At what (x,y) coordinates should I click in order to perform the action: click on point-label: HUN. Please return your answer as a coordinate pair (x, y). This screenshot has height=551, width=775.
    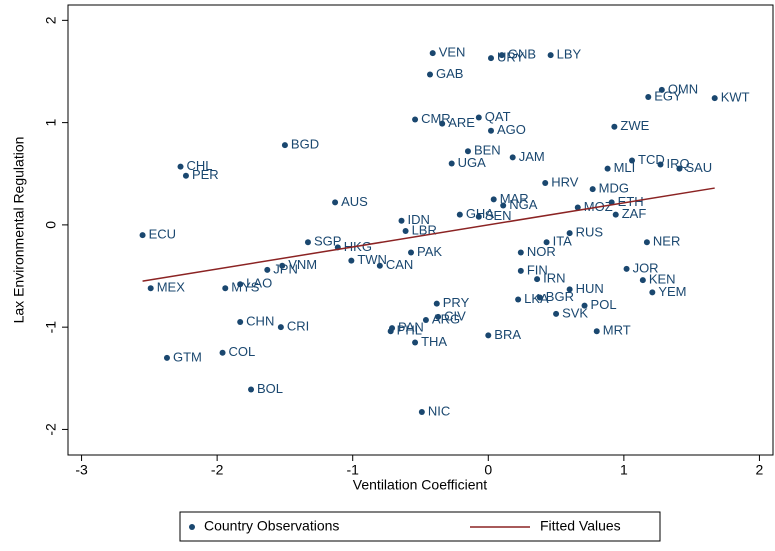
    Looking at the image, I should click on (590, 288).